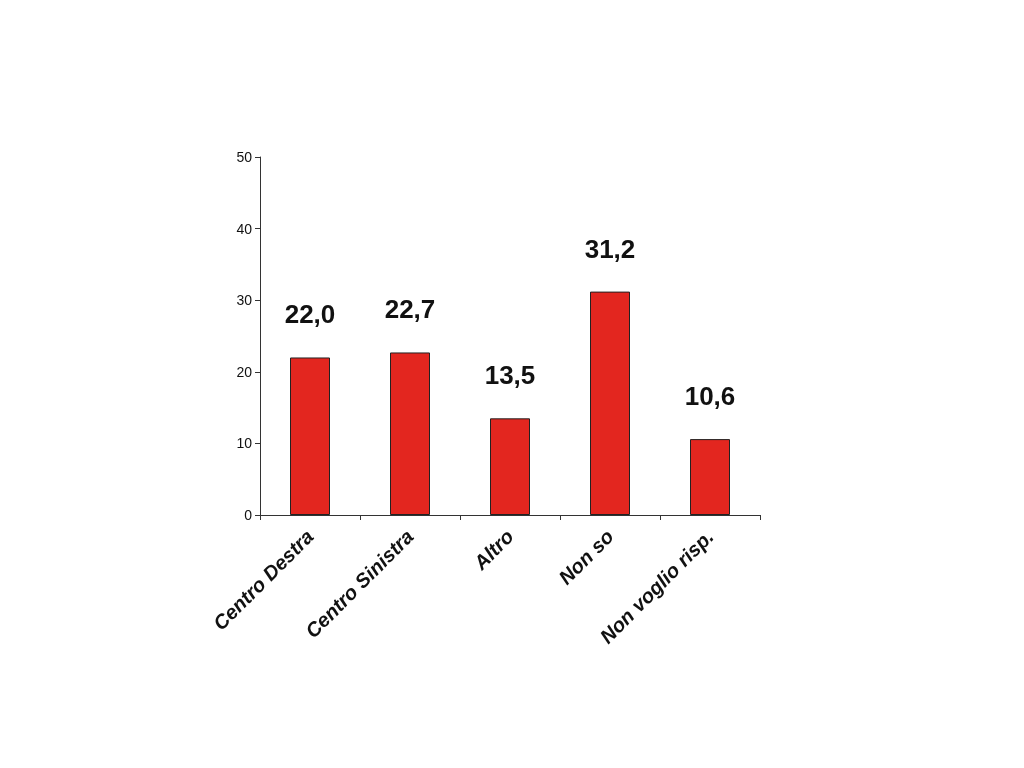 The height and width of the screenshot is (768, 1024). I want to click on y-tick-label: 10, so click(244, 443).